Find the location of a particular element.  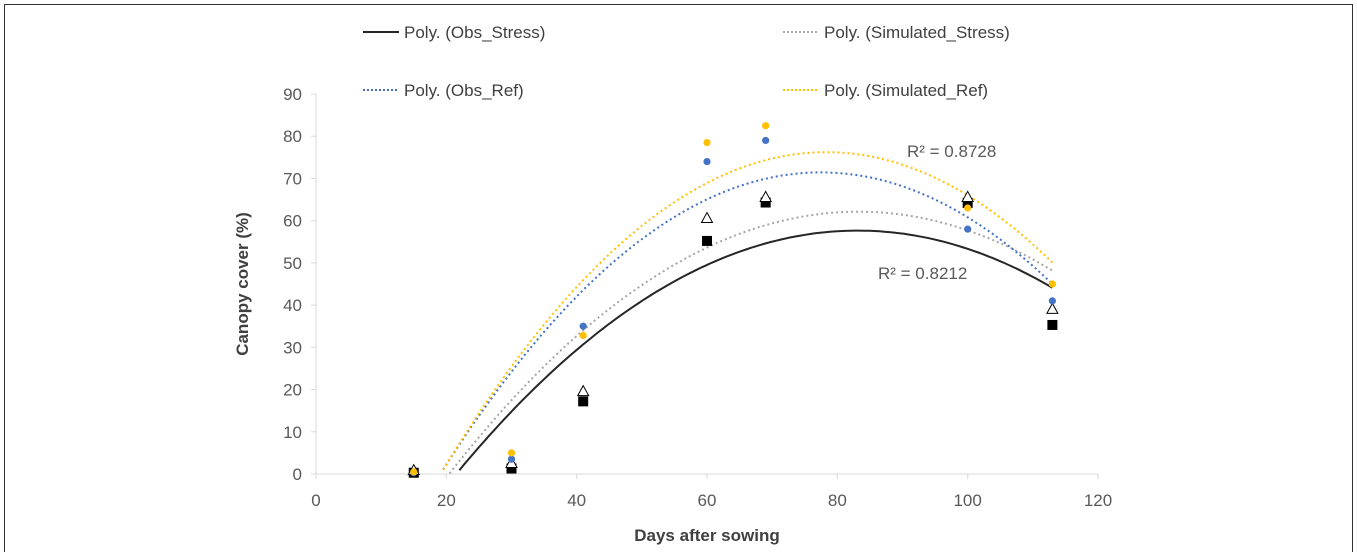

y-tick-label: 80 is located at coordinates (292, 136).